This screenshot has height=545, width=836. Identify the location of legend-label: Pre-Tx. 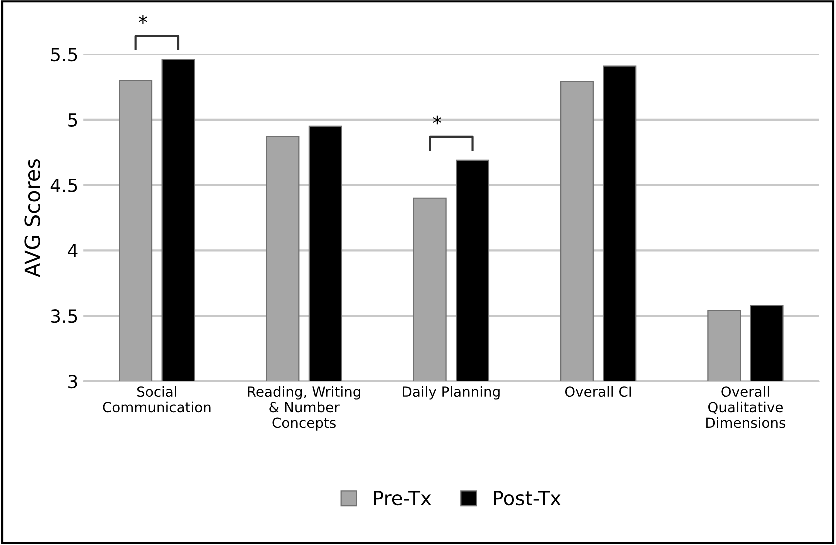
(403, 498).